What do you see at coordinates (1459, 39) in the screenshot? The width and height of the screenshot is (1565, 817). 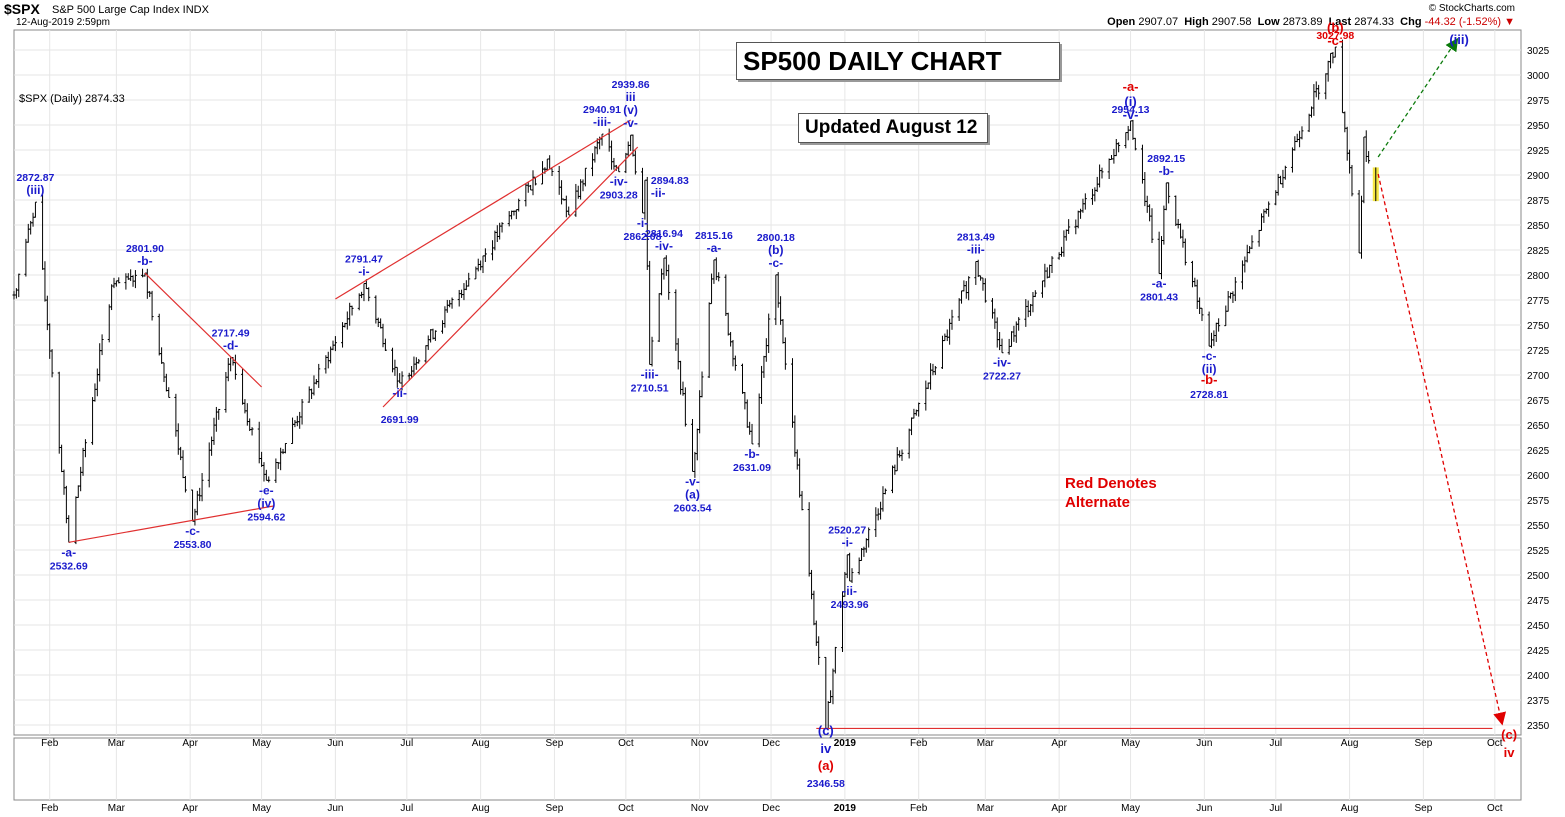 I see `wave-label-extra: (iii)` at bounding box center [1459, 39].